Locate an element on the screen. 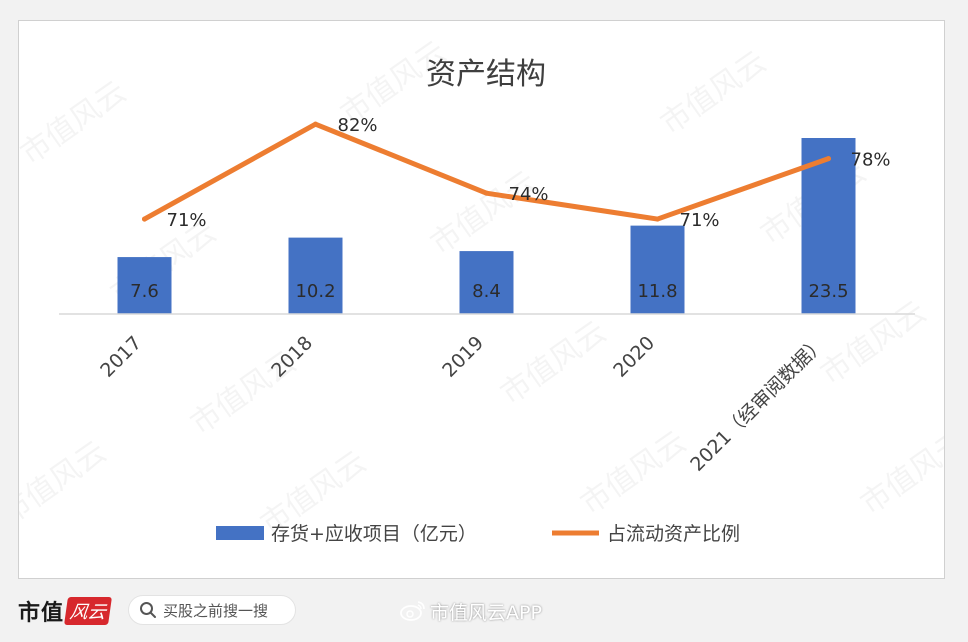 The image size is (968, 642). bar-2017 is located at coordinates (144, 285).